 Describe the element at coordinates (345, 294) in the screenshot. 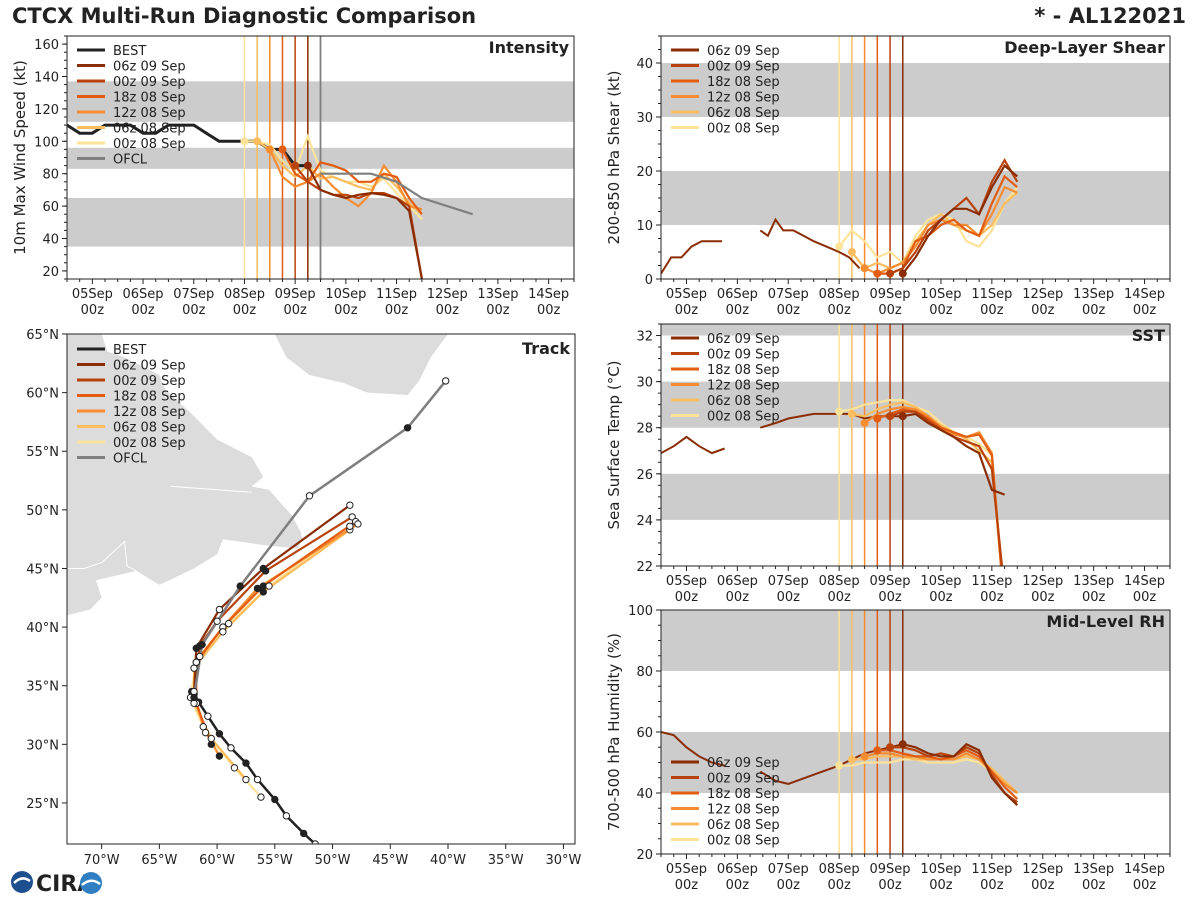

I see `intensity-x-tick-label-day: 10Sep` at that location.